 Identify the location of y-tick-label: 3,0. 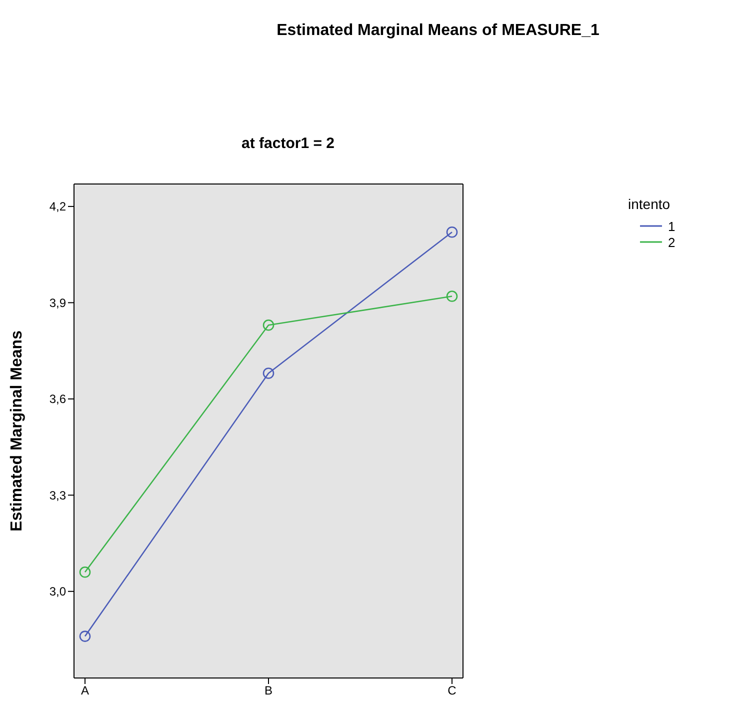
(57, 591).